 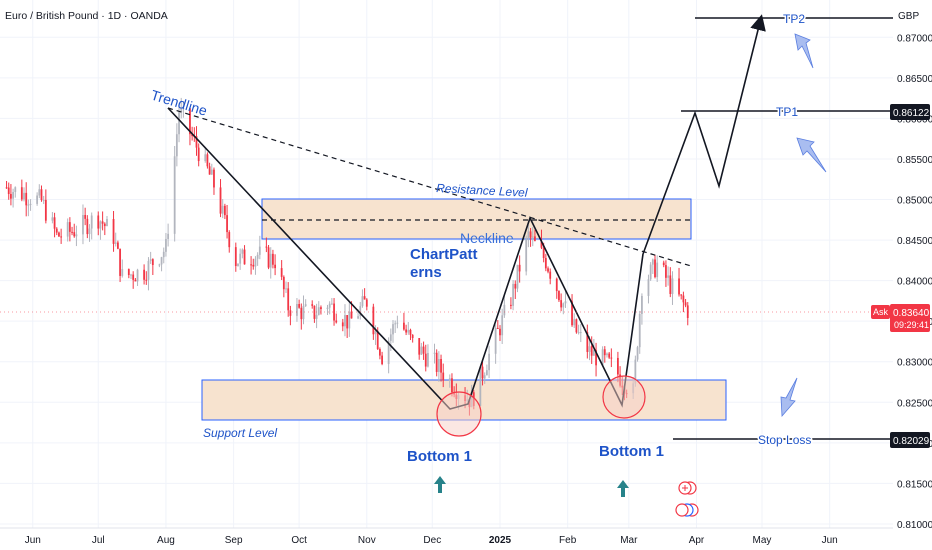 I want to click on stop-loss-label: Stop Loss, so click(x=785, y=440).